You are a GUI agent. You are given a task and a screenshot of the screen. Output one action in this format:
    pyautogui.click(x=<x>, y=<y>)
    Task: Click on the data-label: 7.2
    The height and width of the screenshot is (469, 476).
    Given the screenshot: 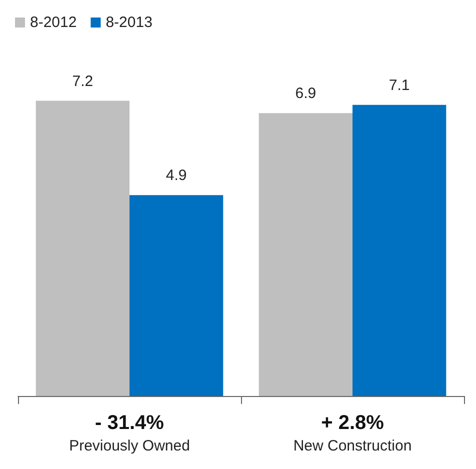 What is the action you would take?
    pyautogui.click(x=83, y=81)
    